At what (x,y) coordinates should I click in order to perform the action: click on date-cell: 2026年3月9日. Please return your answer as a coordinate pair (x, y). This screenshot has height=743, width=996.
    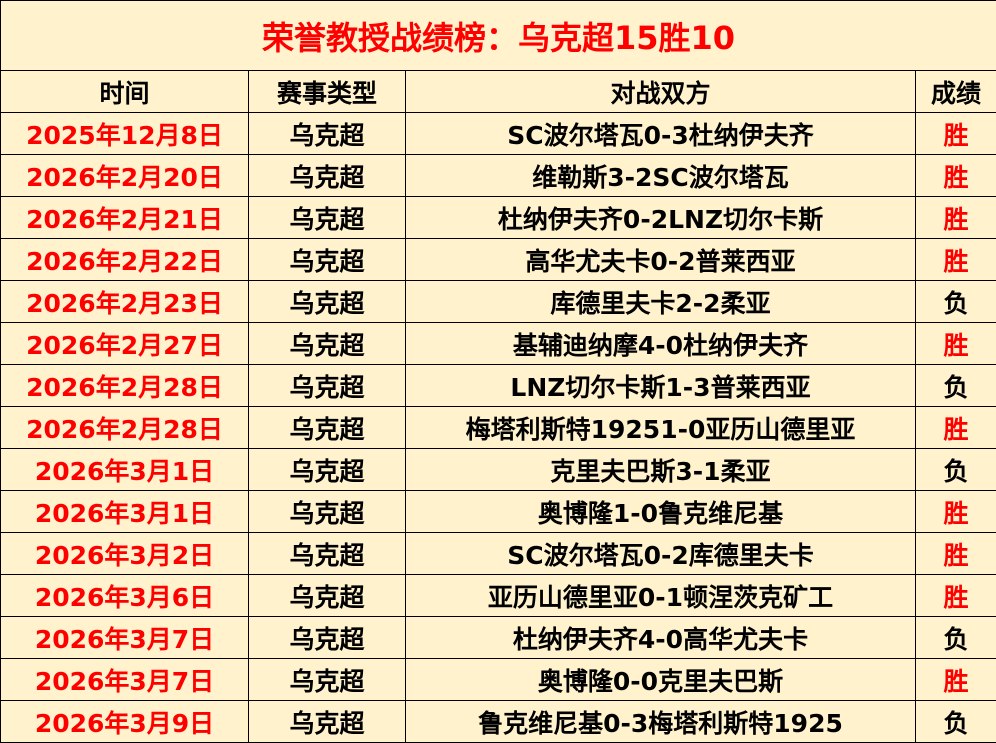
    Looking at the image, I should click on (124, 721).